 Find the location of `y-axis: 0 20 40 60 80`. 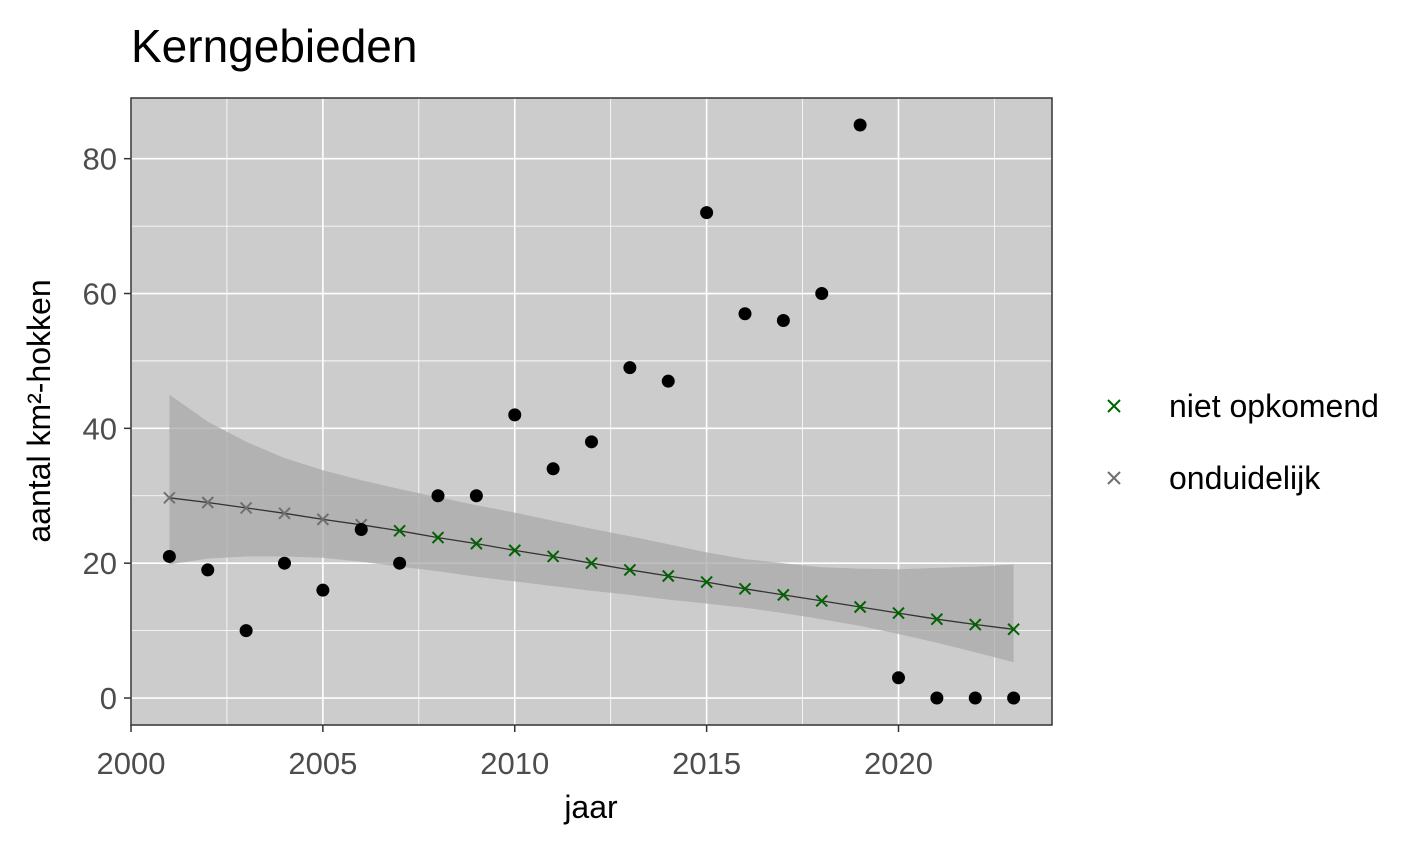

y-axis: 0 20 40 60 80 is located at coordinates (107, 429).